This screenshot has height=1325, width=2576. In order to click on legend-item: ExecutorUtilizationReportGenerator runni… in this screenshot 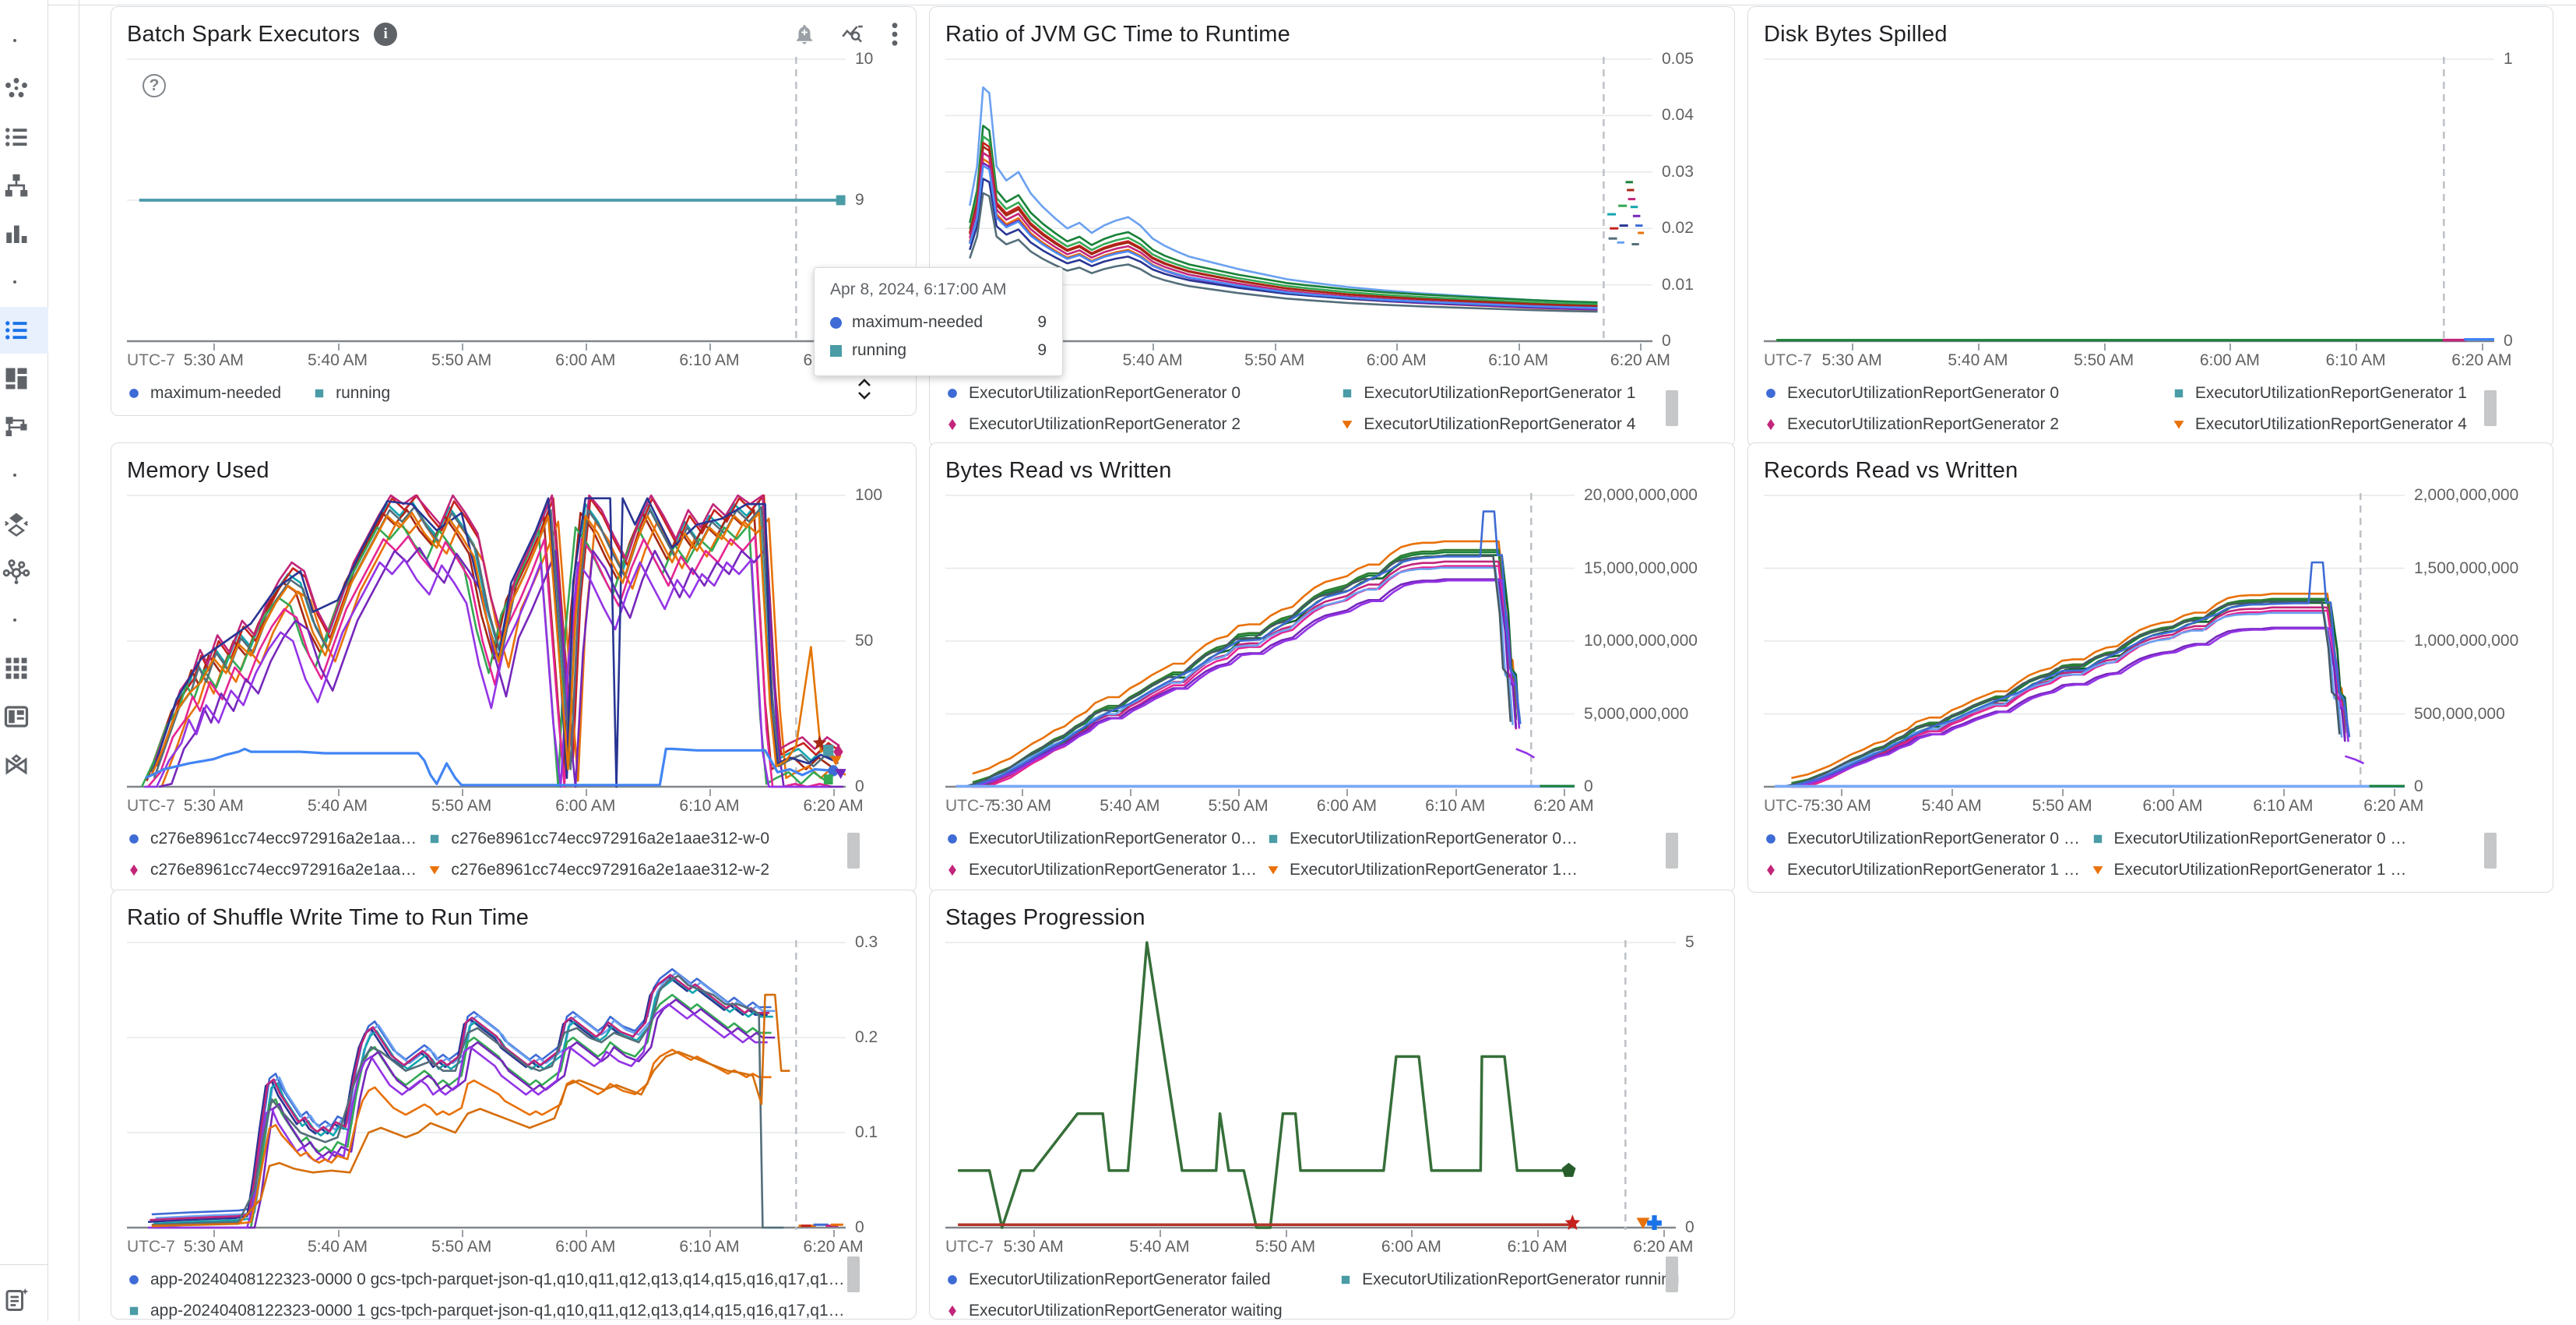, I will do `click(1510, 1280)`.